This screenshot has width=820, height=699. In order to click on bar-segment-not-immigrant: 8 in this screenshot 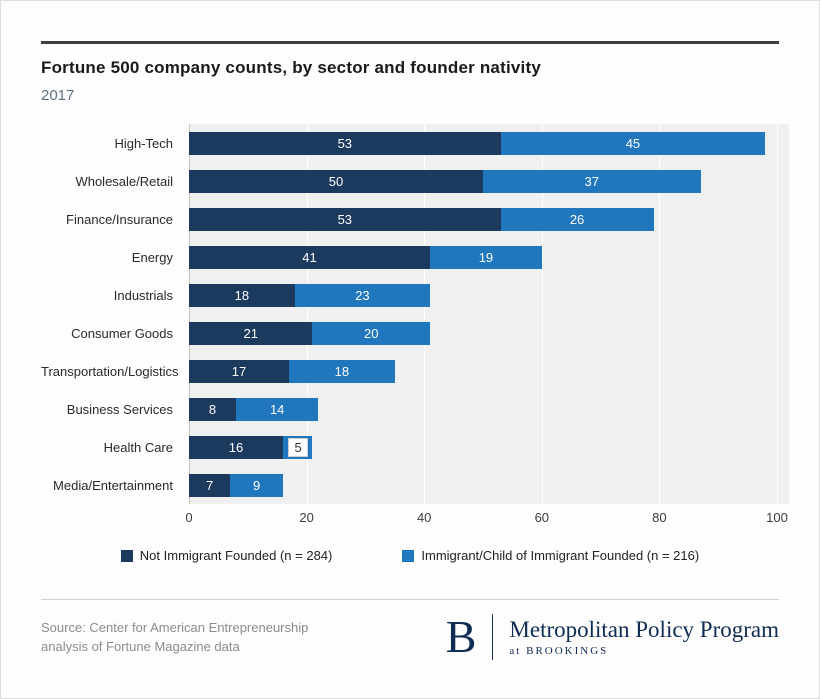, I will do `click(213, 409)`.